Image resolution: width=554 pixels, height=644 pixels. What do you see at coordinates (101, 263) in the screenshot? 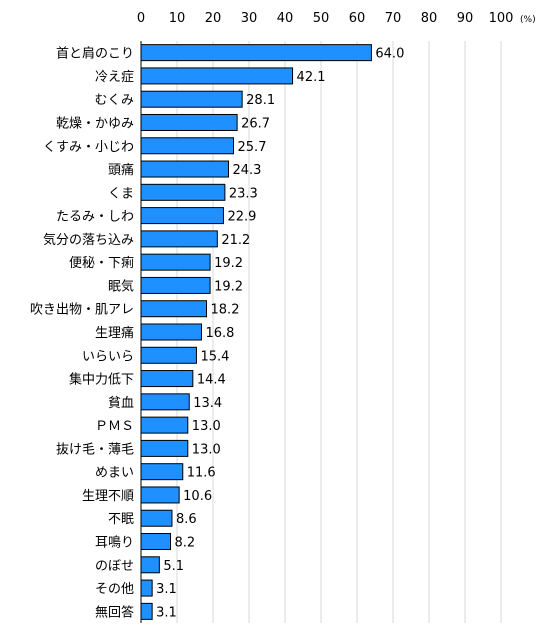
I see `category-label: 便秘・下痢` at bounding box center [101, 263].